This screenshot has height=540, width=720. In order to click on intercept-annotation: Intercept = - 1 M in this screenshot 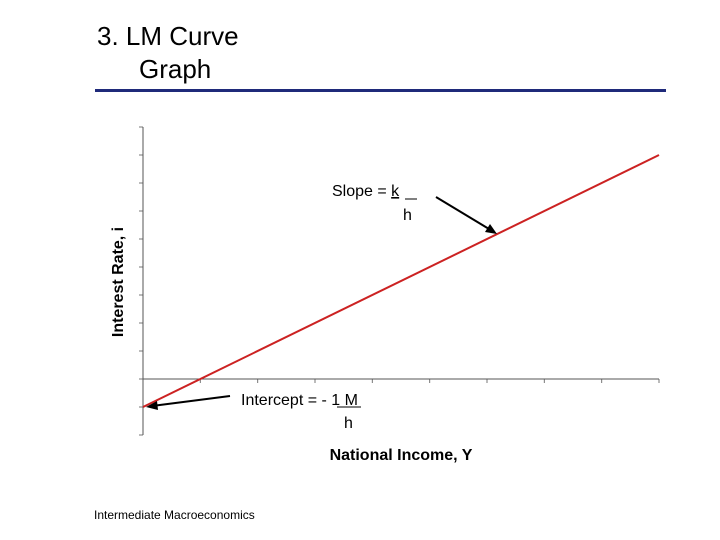, I will do `click(299, 400)`.